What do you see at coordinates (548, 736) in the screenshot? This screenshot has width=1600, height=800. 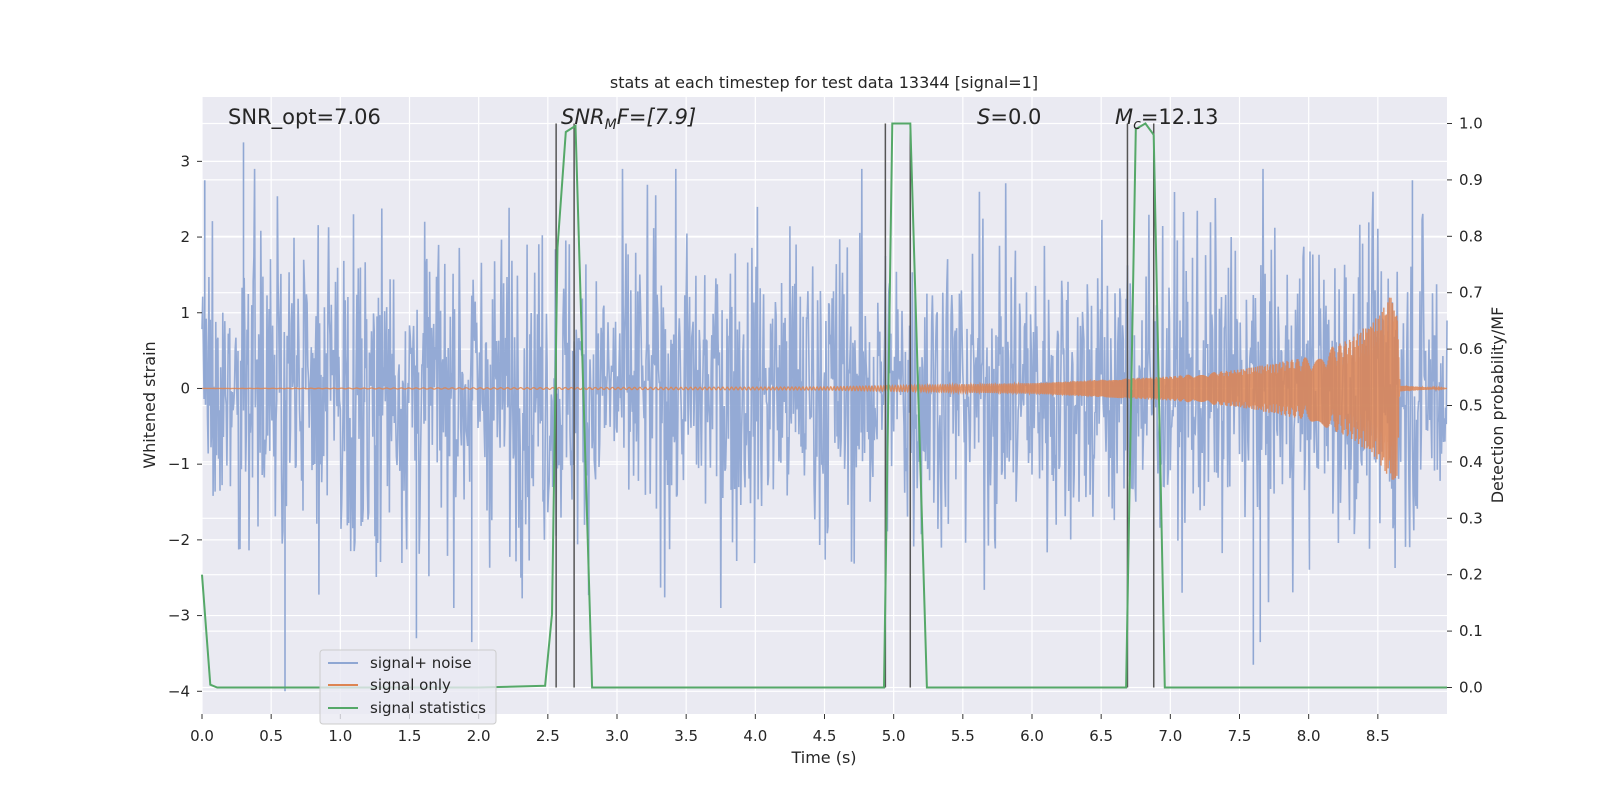 I see `x-tick-label: 2.5` at bounding box center [548, 736].